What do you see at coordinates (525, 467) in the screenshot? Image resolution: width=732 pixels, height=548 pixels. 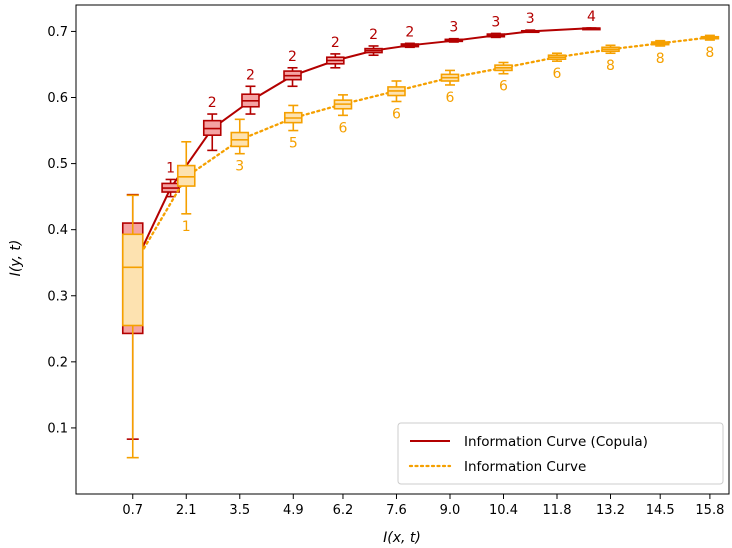 I see `legend-entry-label: Information Curve` at bounding box center [525, 467].